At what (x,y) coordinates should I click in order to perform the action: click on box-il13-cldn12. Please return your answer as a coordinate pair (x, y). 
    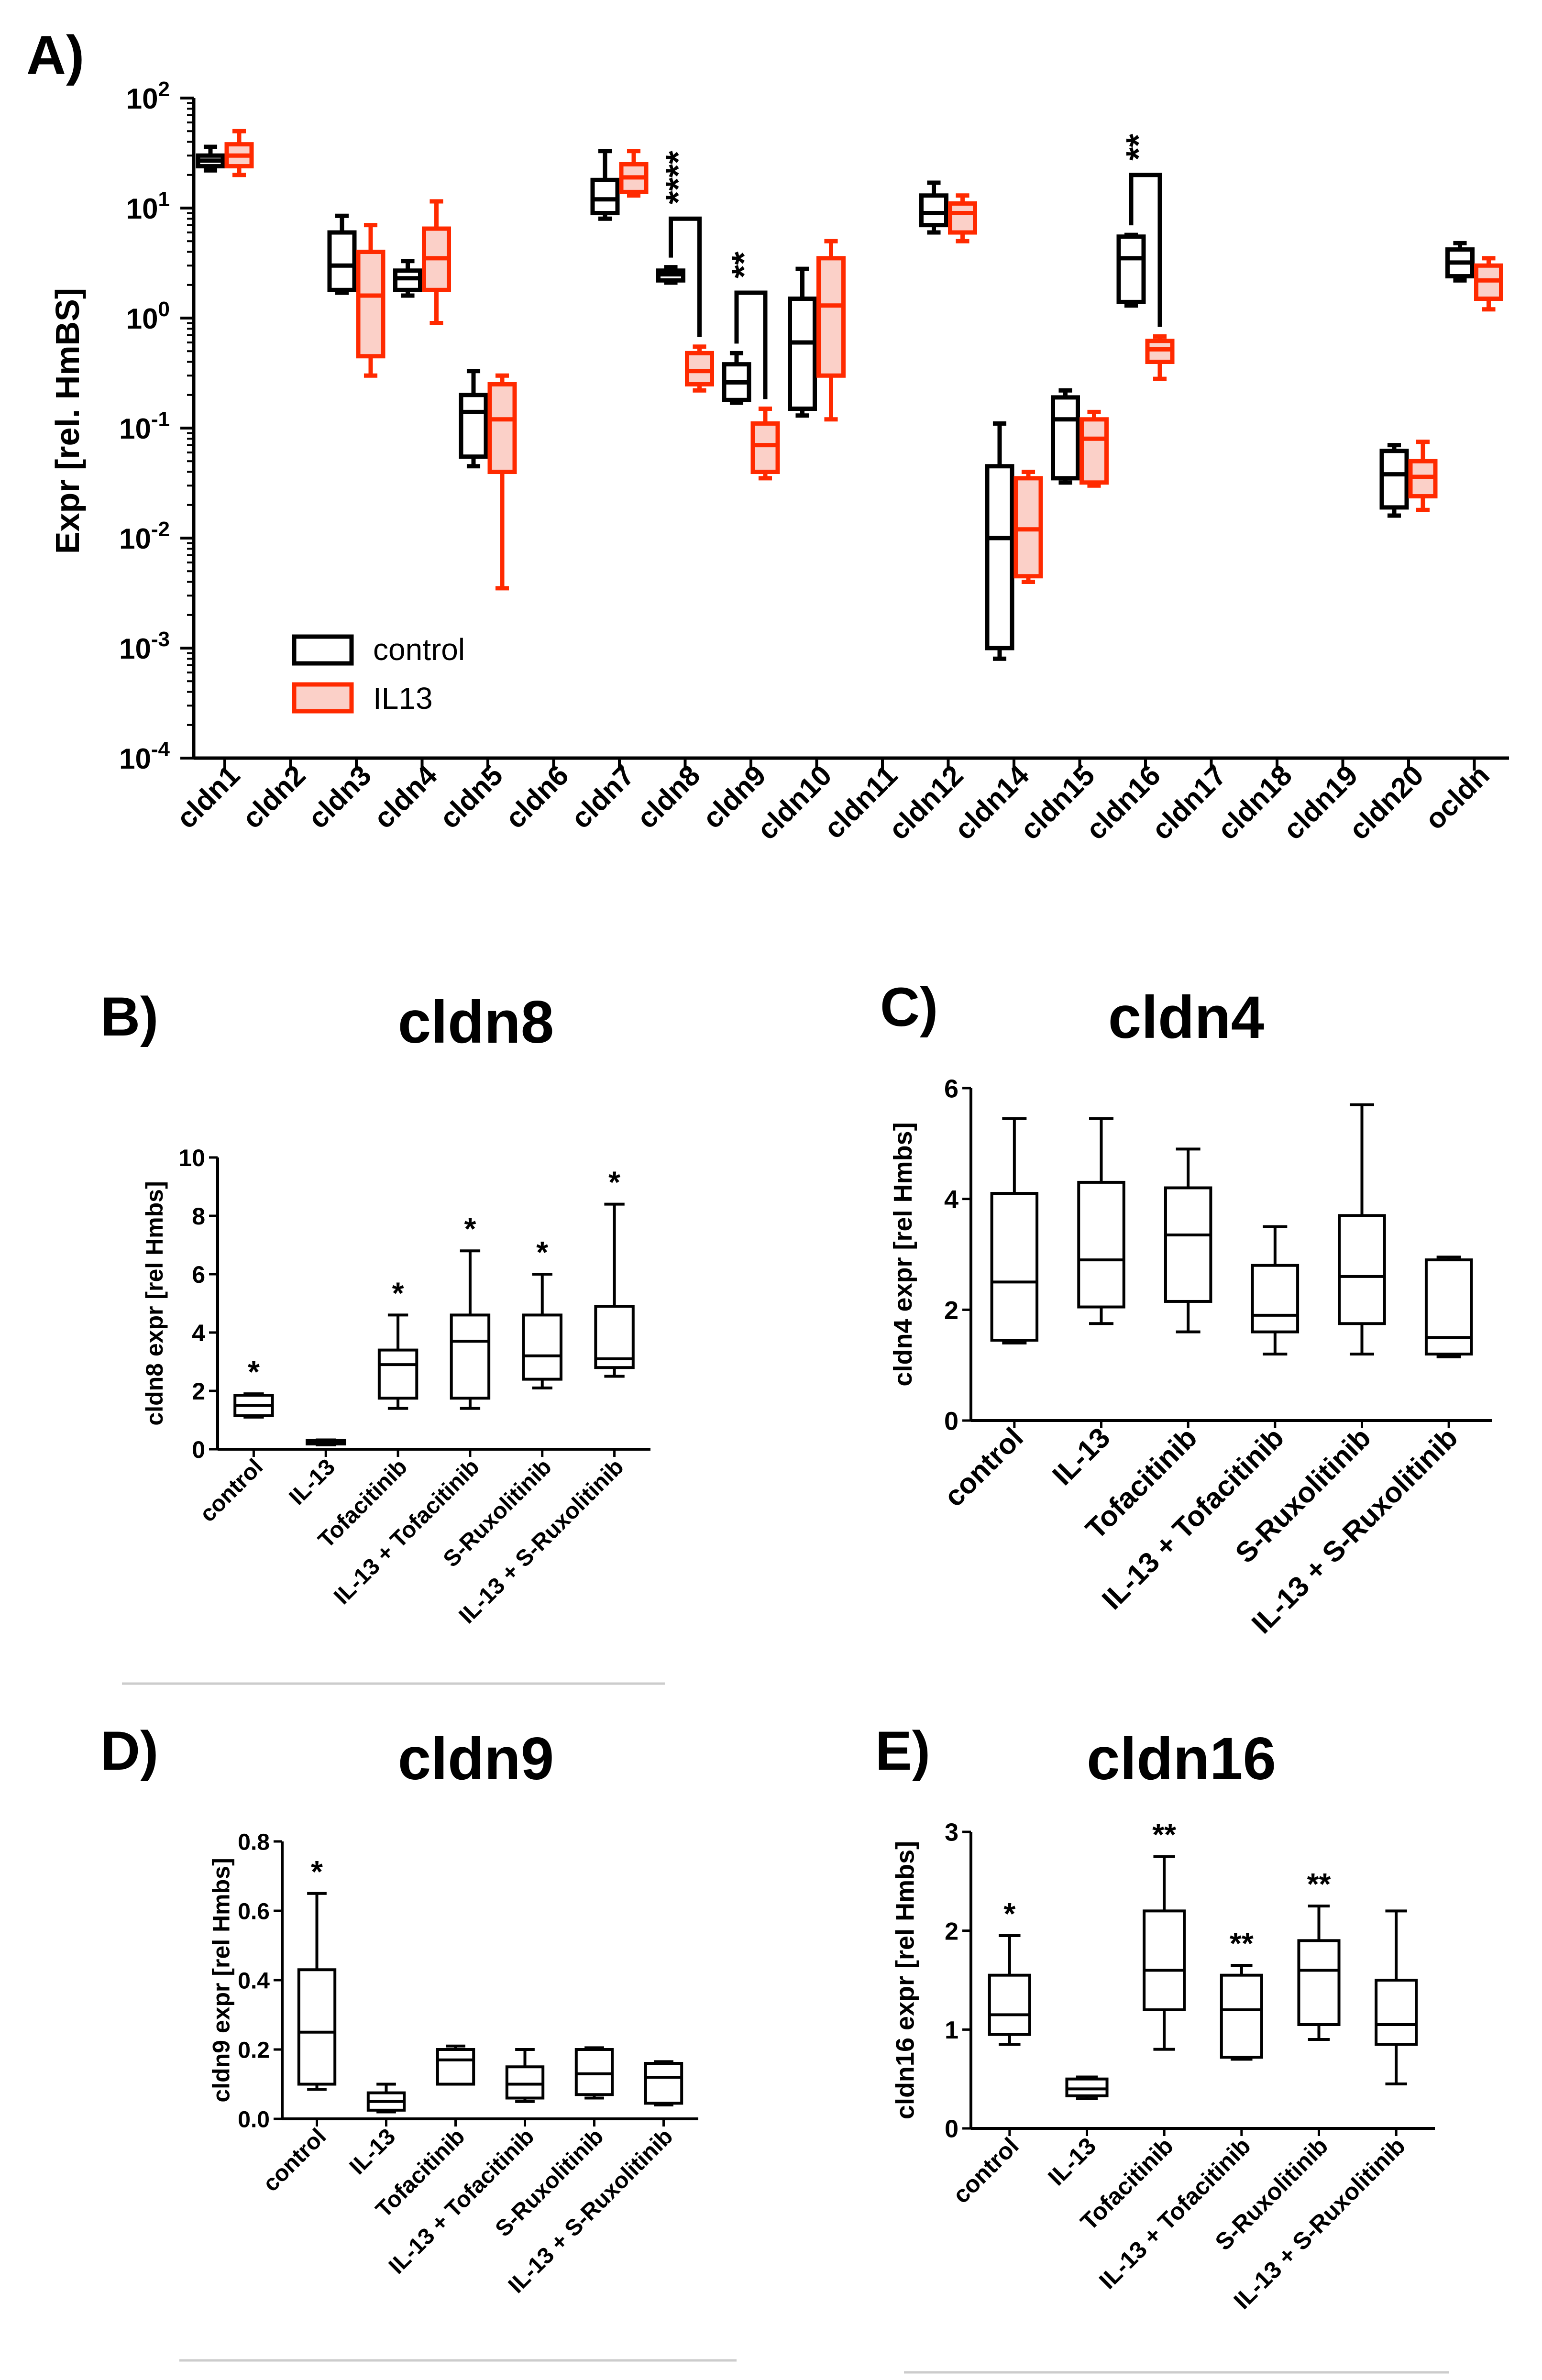
    Looking at the image, I should click on (962, 218).